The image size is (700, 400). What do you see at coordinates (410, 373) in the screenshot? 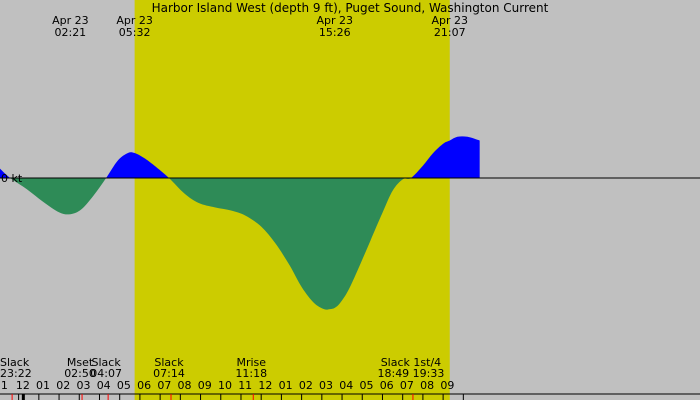
I see `bottom-event-time: 18:49 19:33` at bounding box center [410, 373].